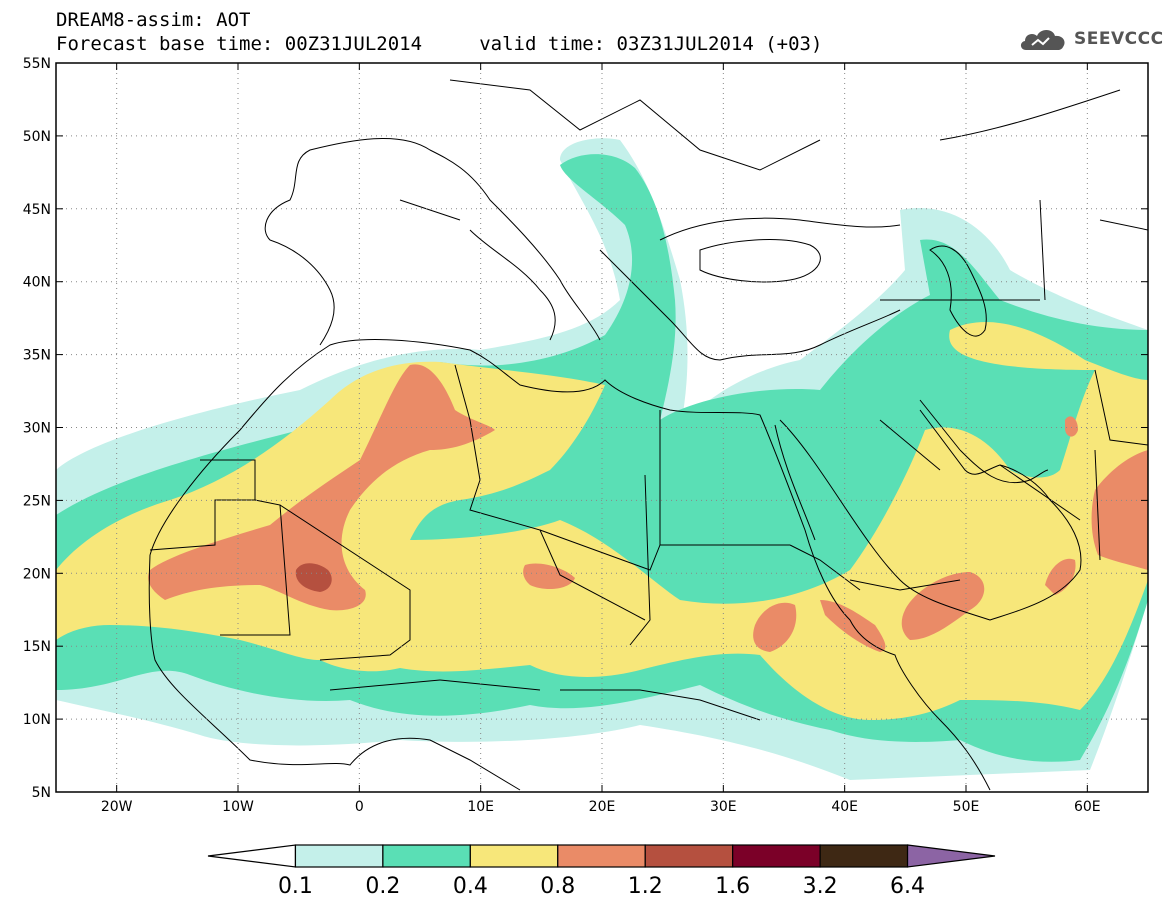  Describe the element at coordinates (117, 807) in the screenshot. I see `lon-tick-label: 20W` at that location.